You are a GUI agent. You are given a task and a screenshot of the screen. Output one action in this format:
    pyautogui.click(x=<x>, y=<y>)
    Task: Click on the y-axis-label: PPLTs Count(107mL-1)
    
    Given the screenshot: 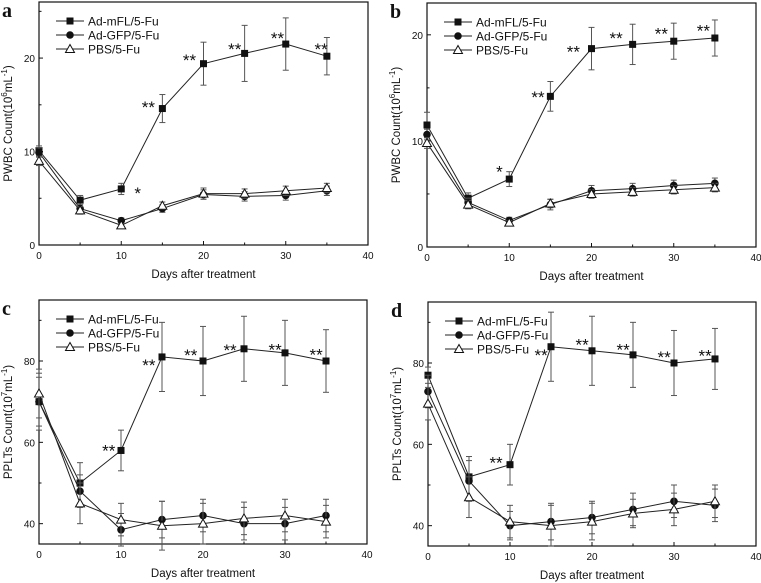 What is the action you would take?
    pyautogui.click(x=7, y=422)
    